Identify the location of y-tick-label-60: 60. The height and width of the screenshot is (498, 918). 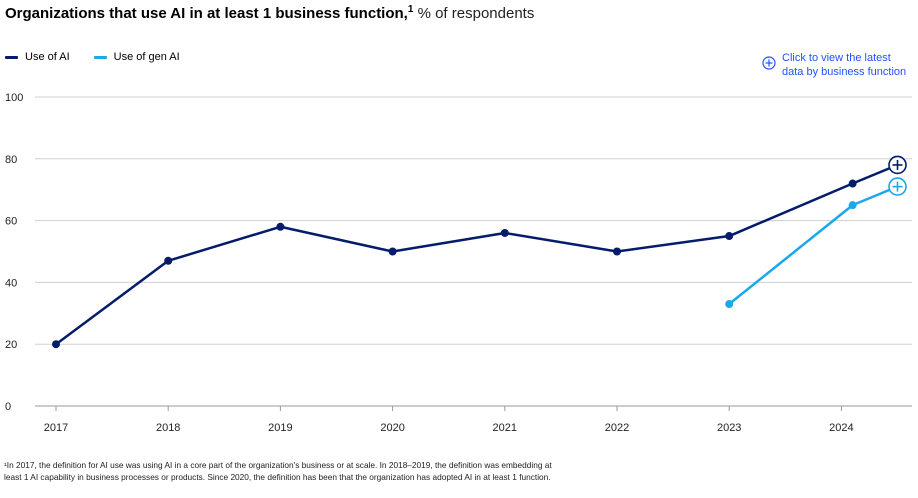
(11, 222).